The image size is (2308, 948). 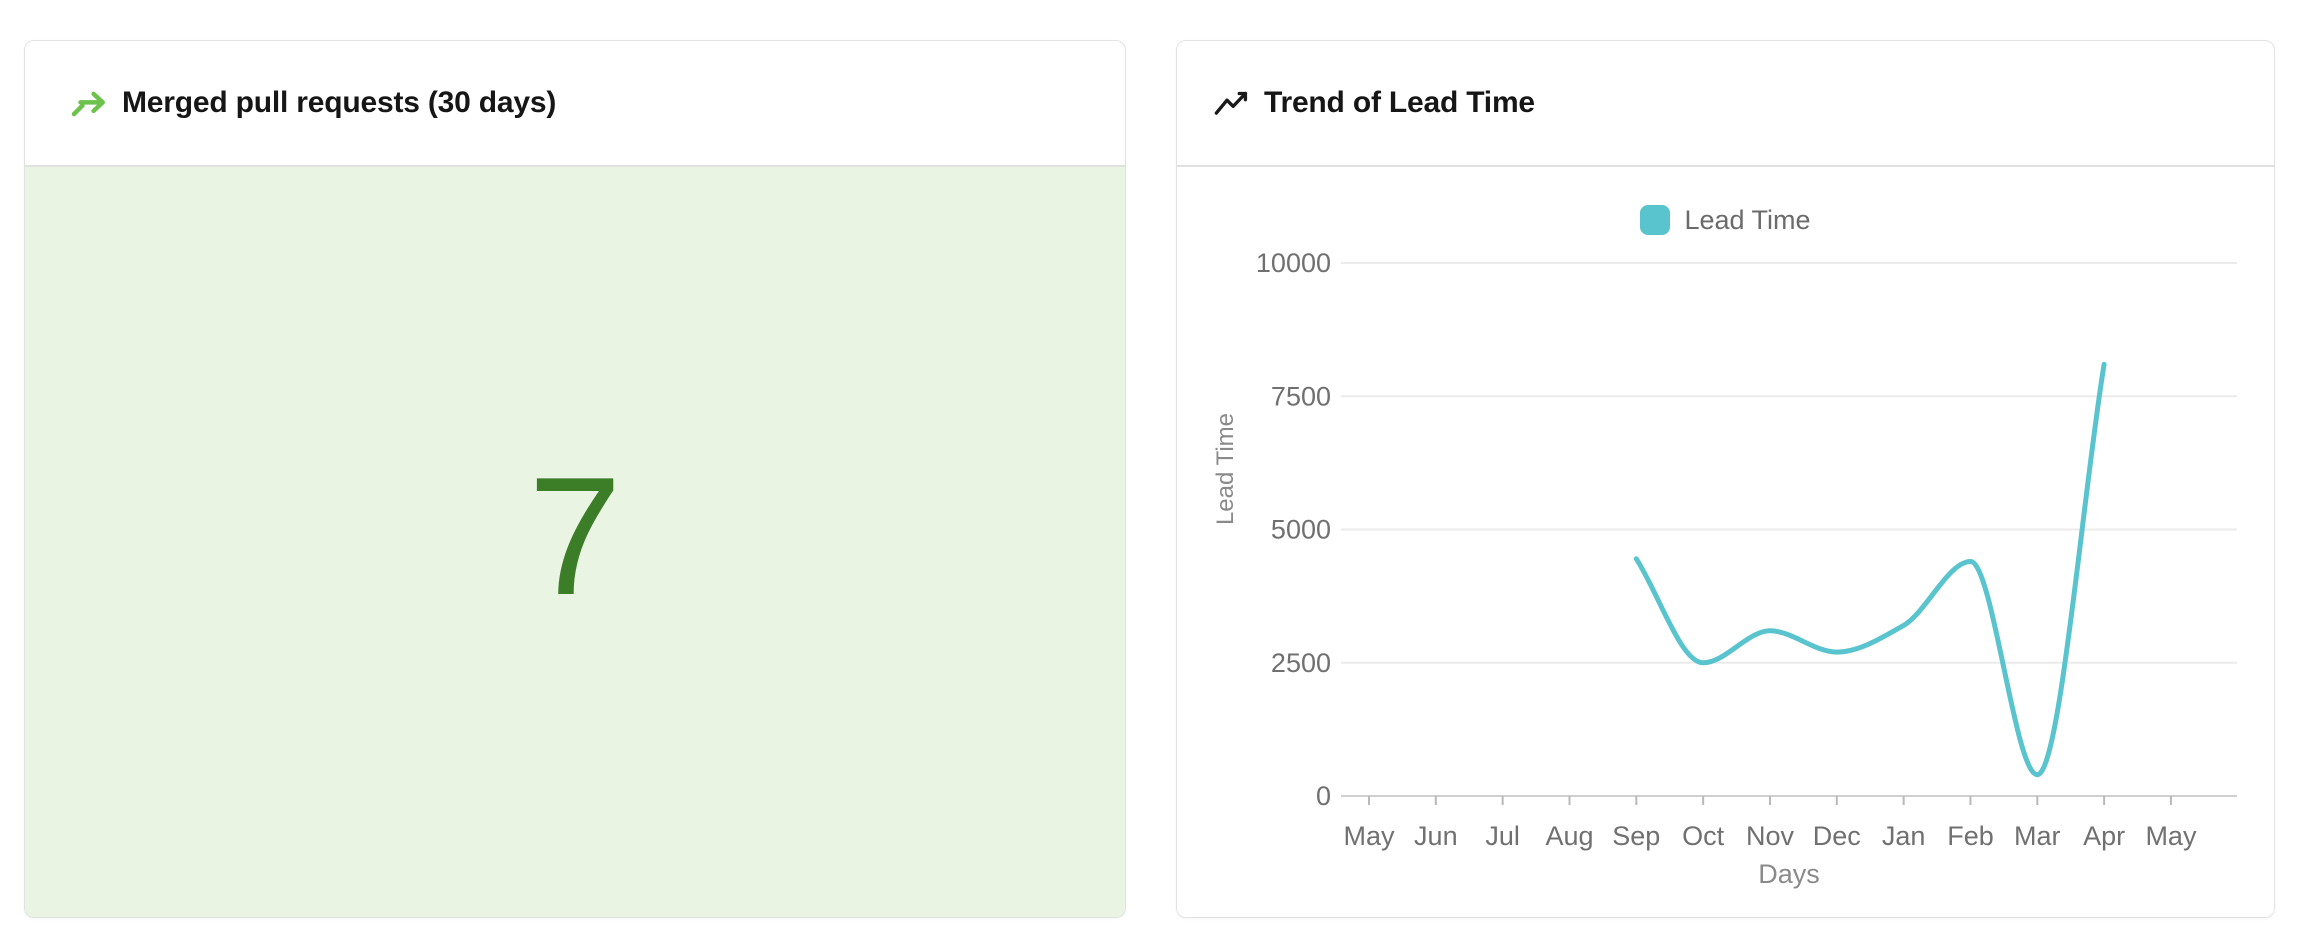 What do you see at coordinates (1231, 103) in the screenshot?
I see `trend-up-icon` at bounding box center [1231, 103].